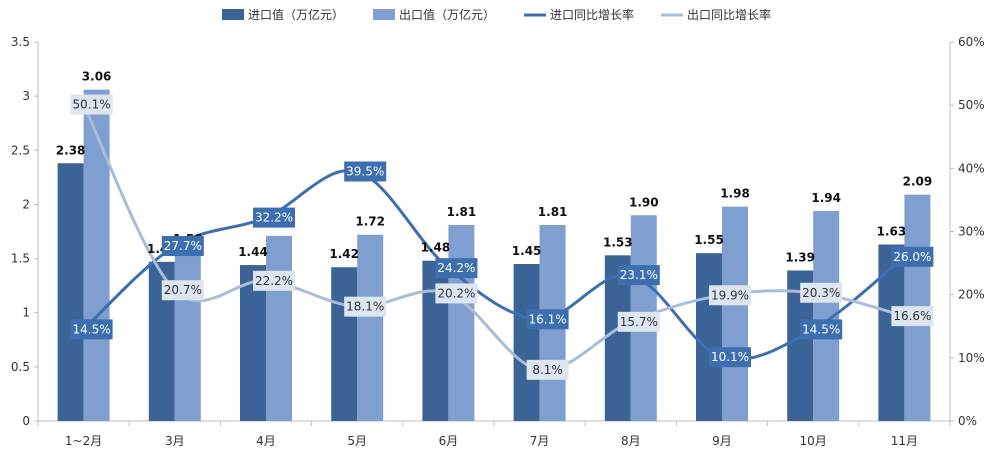 The height and width of the screenshot is (458, 1000). I want to click on import-growth-label: 39.5%, so click(365, 171).